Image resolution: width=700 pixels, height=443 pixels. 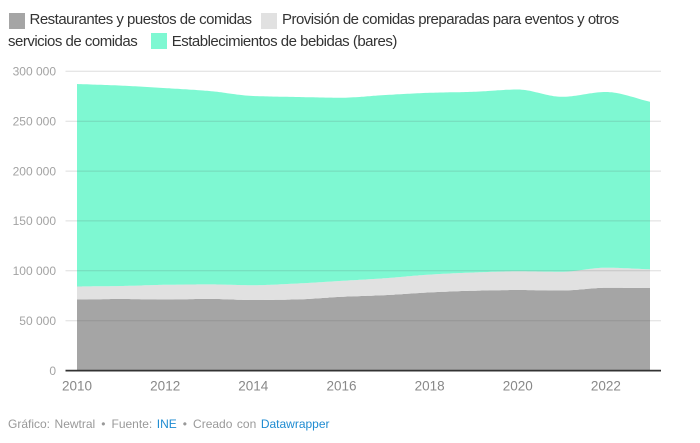 I want to click on svg-text: 2018, so click(x=430, y=386).